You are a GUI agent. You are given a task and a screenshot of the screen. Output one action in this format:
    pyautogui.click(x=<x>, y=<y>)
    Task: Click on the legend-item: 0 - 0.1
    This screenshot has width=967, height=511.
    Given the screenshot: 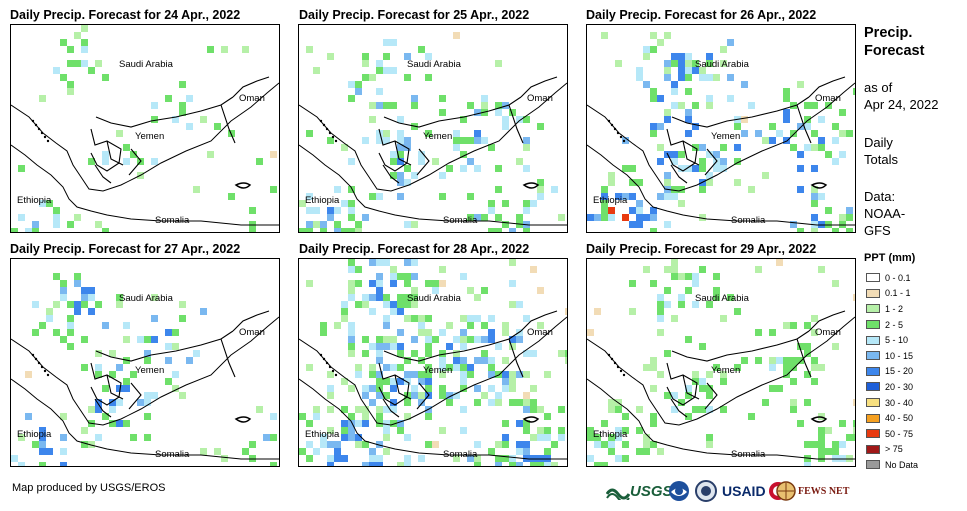 What is the action you would take?
    pyautogui.click(x=892, y=278)
    